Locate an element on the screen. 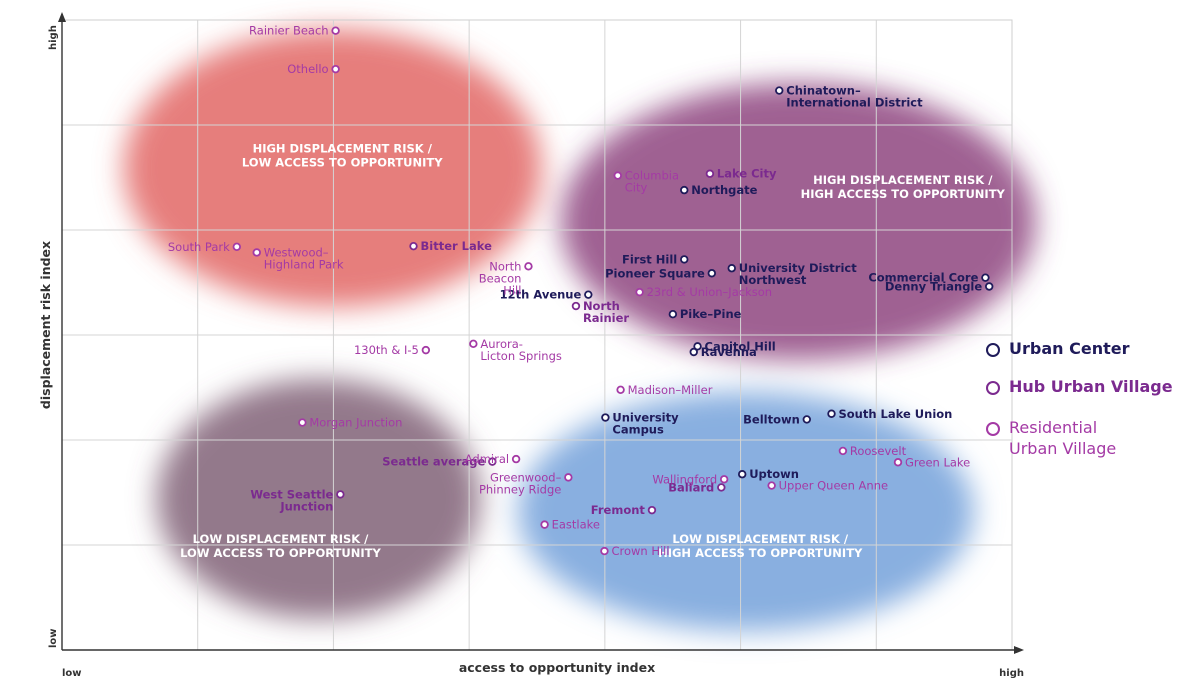  point-label-line: Rainier Beach is located at coordinates (289, 31).